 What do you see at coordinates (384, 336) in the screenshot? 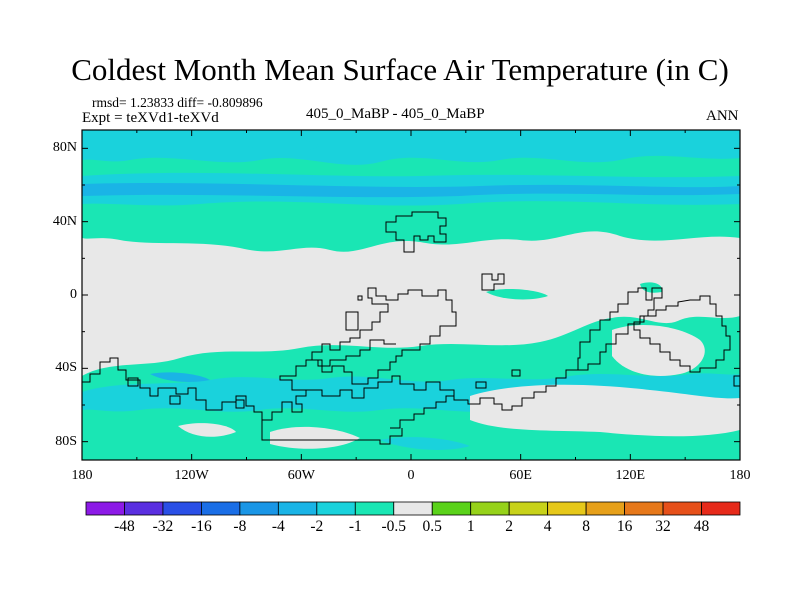
I see `outline-center` at bounding box center [384, 336].